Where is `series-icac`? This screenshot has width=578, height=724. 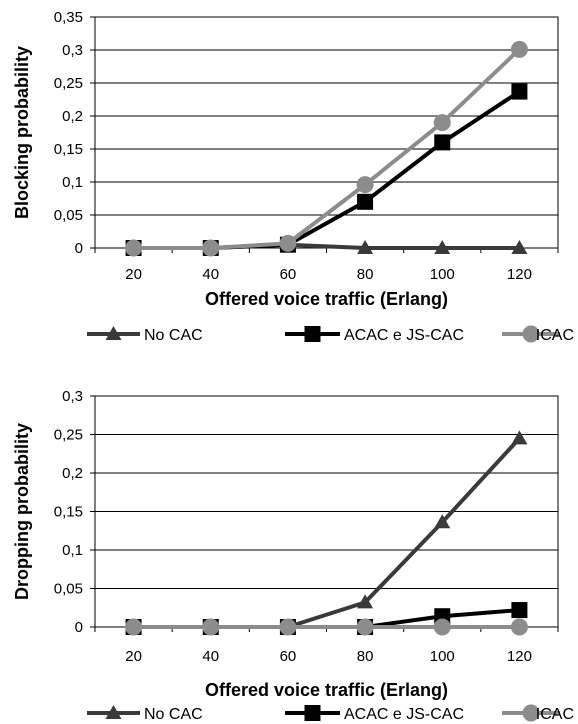 series-icac is located at coordinates (326, 627).